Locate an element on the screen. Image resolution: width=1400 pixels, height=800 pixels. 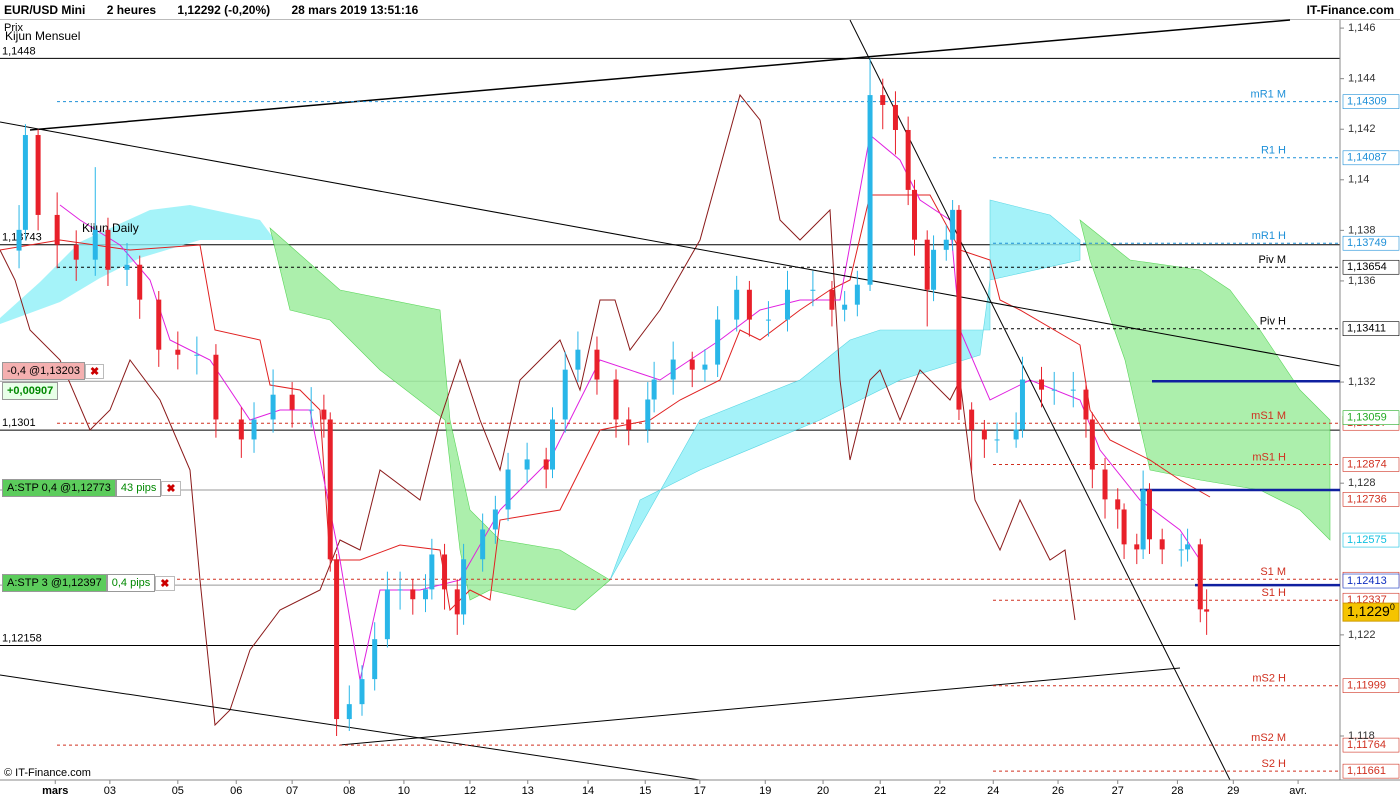
price-box-label: 1,12575 is located at coordinates (1367, 540).